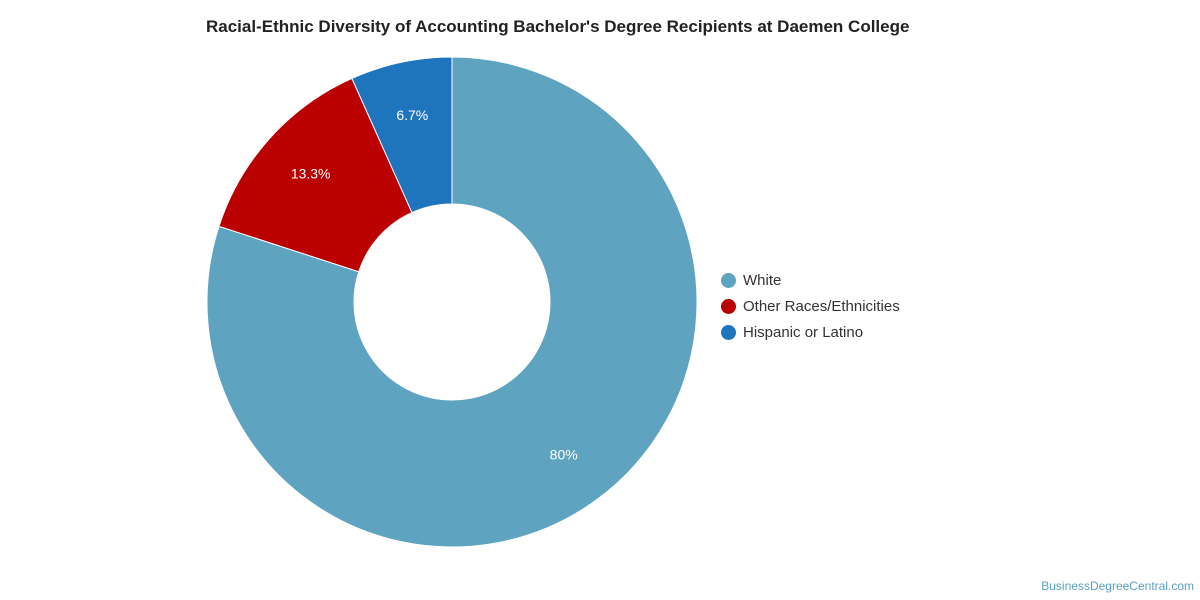  I want to click on slice-label: 13.3%, so click(311, 174).